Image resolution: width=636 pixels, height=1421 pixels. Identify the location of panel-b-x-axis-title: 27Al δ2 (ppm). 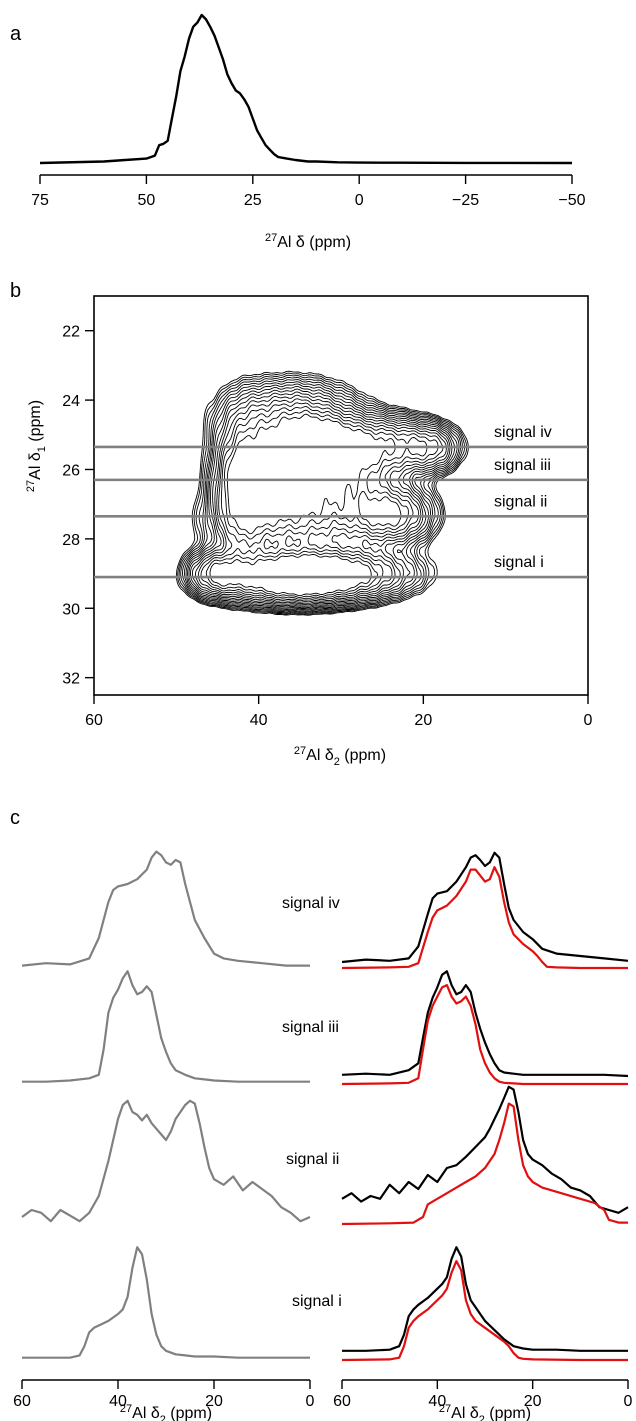
(340, 756).